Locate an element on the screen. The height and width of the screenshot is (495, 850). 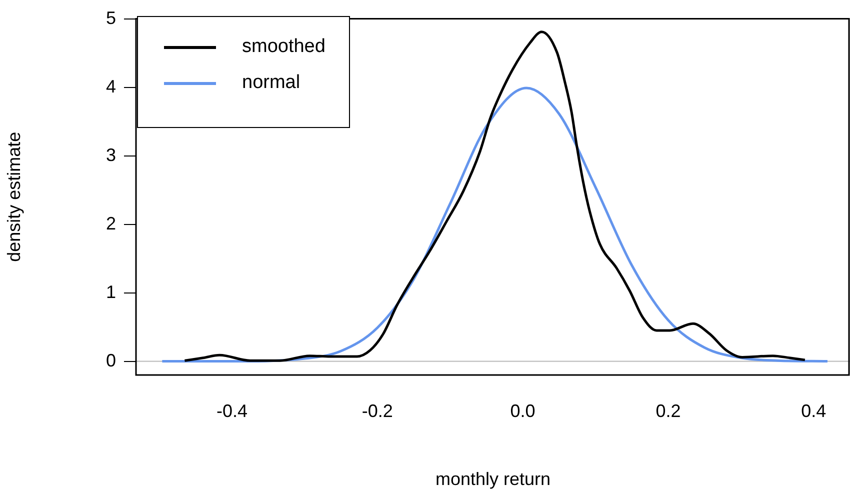
x-tick-label: 0.2 is located at coordinates (668, 410).